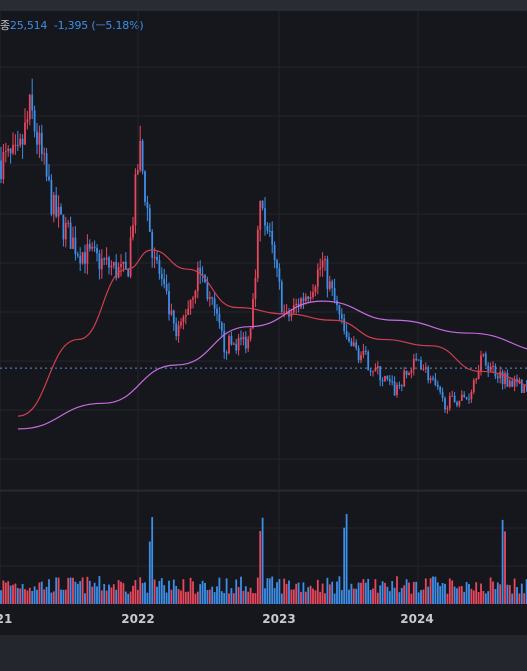  I want to click on volume-bars, so click(263, 559).